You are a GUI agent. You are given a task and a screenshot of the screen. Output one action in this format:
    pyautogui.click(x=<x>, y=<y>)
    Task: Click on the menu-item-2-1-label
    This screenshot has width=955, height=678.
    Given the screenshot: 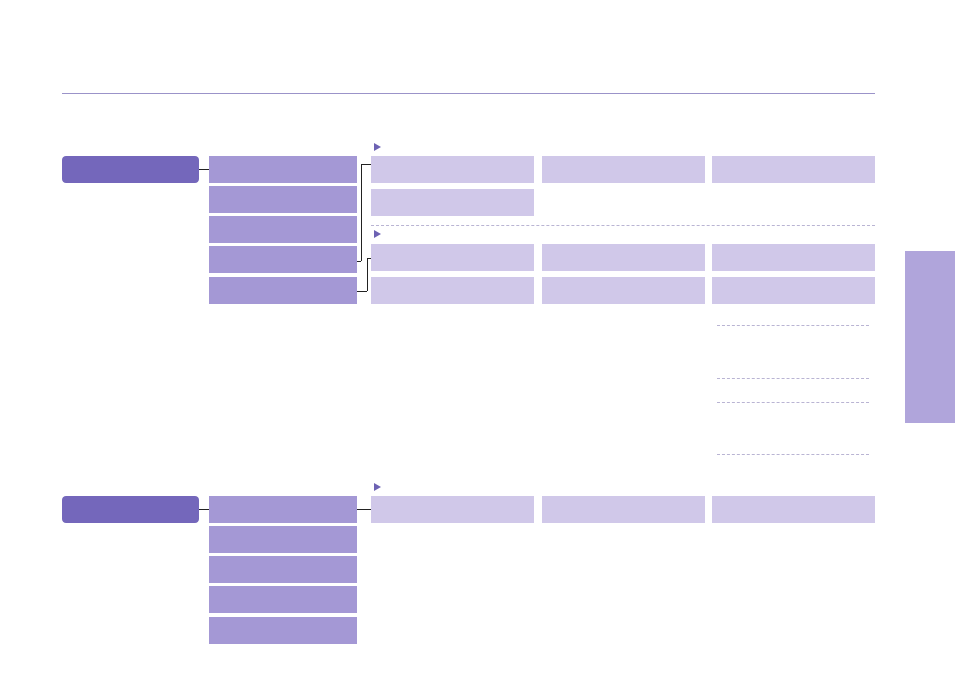 What is the action you would take?
    pyautogui.click(x=283, y=509)
    